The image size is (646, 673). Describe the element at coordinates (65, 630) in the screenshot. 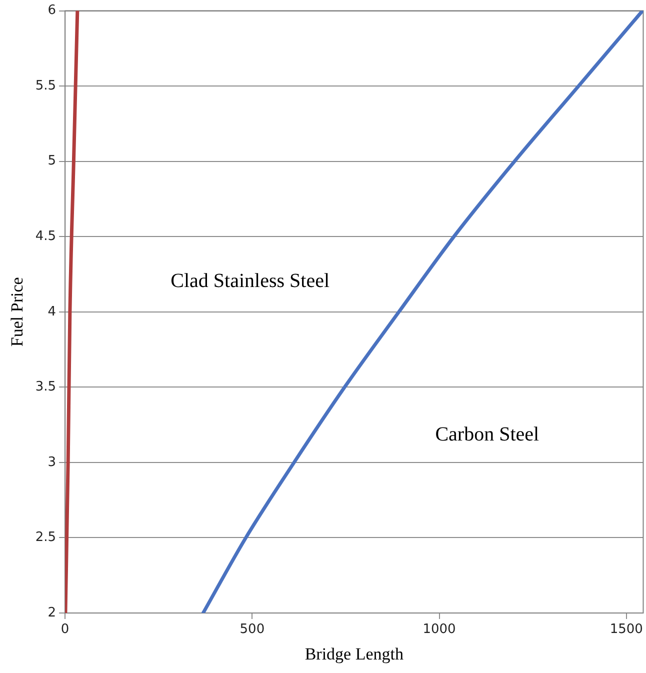

I see `x-tick-label: 0` at that location.